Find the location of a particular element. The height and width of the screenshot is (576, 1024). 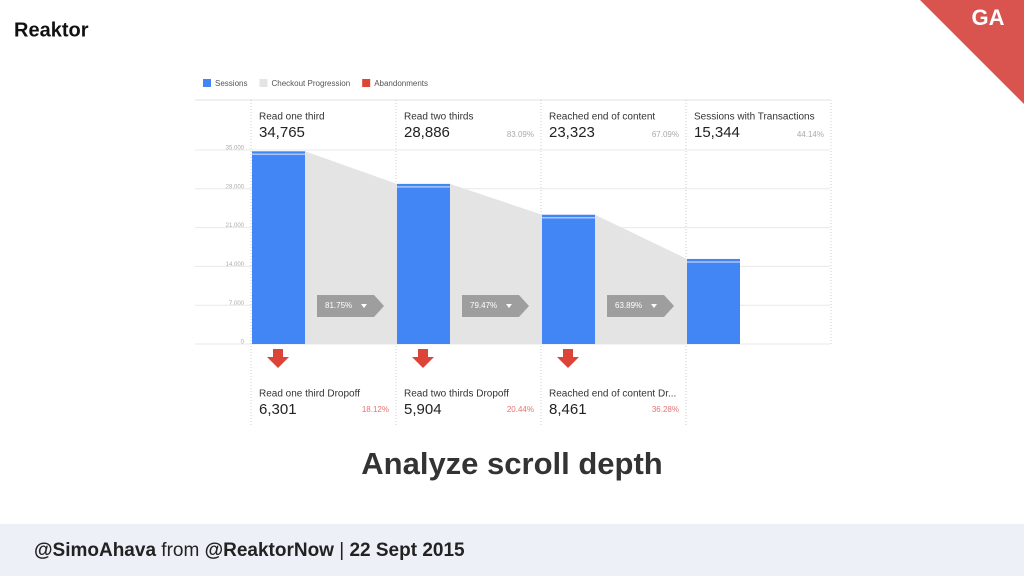

y-tick-label: 35,000 is located at coordinates (235, 149).